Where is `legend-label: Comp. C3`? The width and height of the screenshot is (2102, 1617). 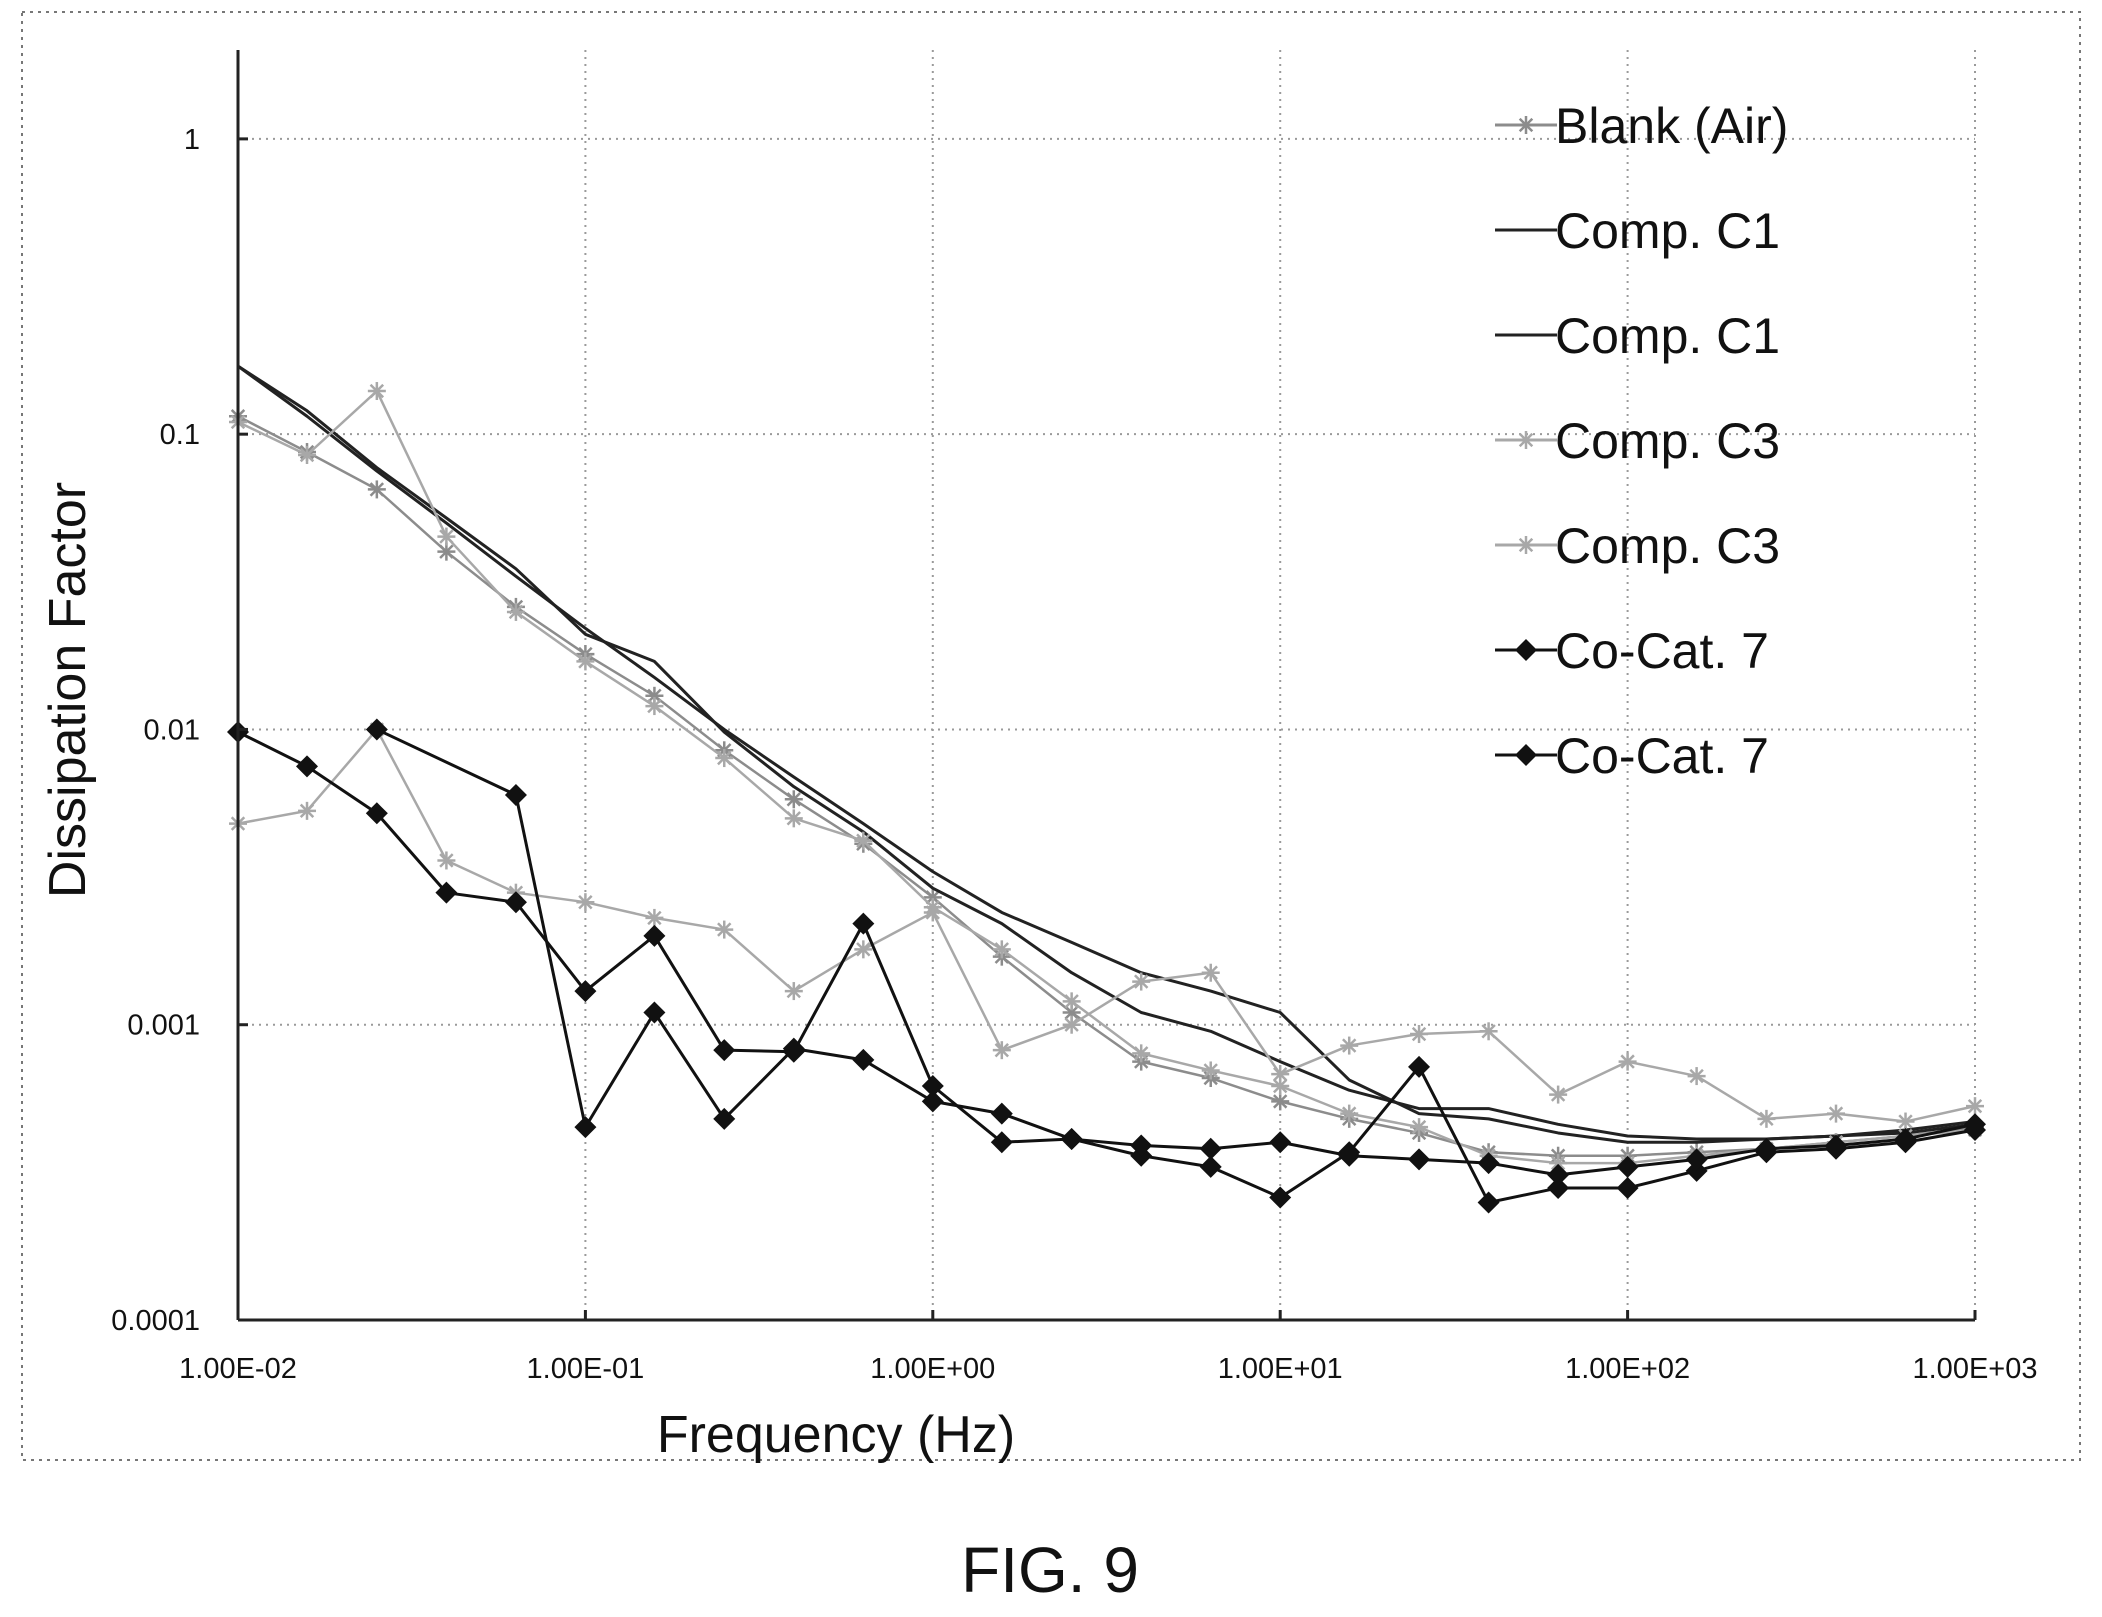
legend-label: Comp. C3 is located at coordinates (1667, 546).